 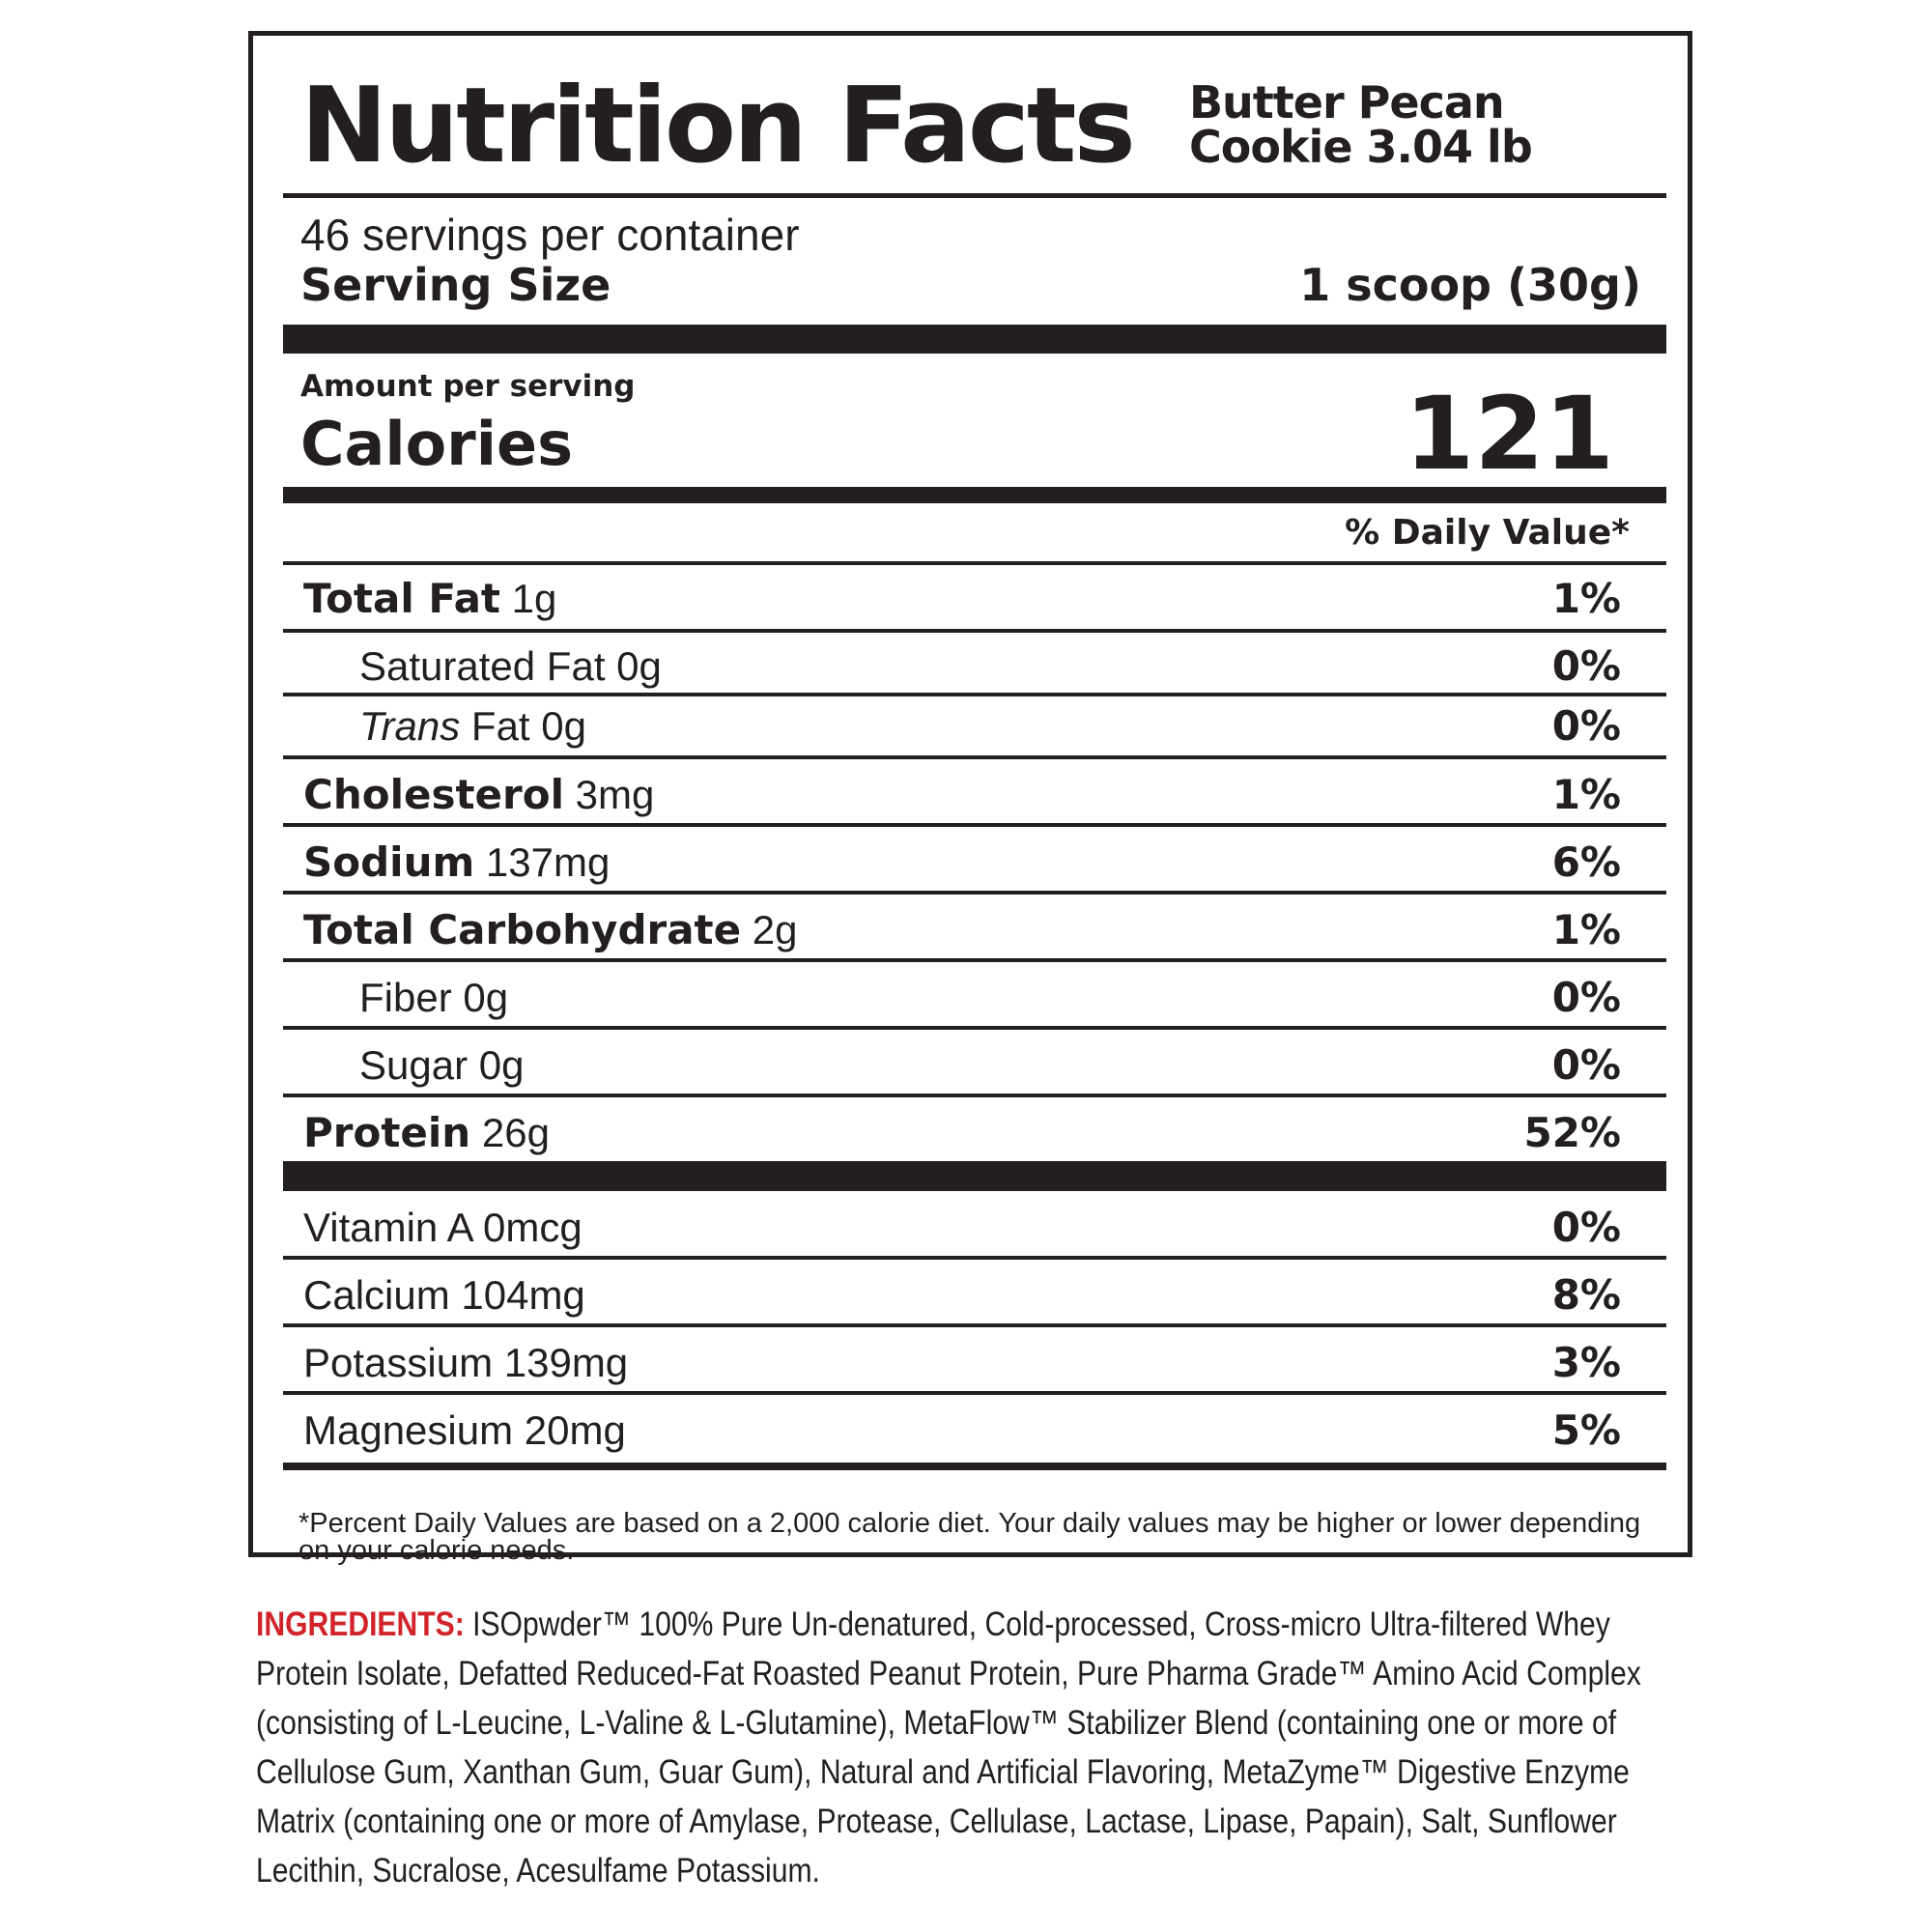 I want to click on nutrient-daily-value: 6%, so click(x=1586, y=862).